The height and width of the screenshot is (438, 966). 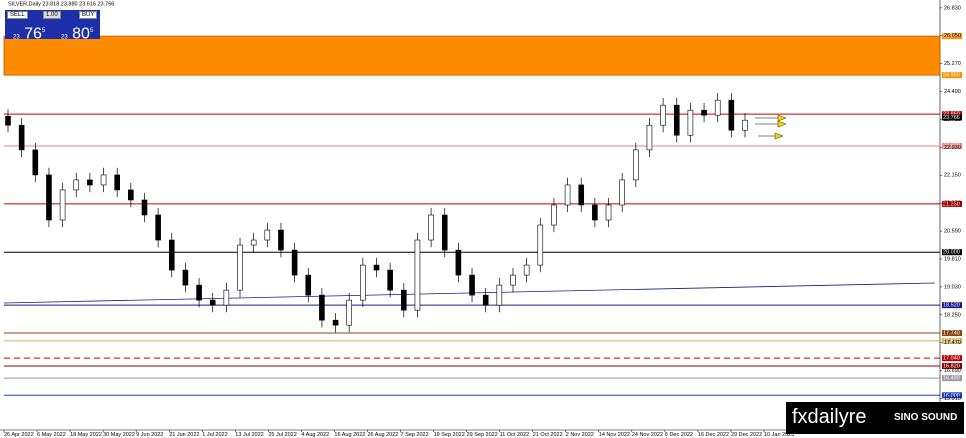 I want to click on price-tag-label: 16.480, so click(x=951, y=379).